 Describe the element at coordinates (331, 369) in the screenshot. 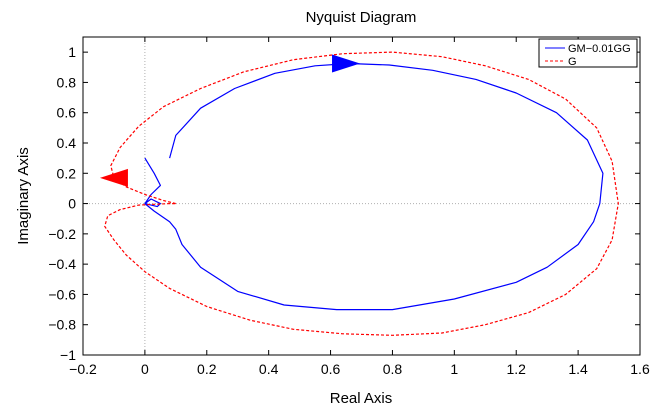

I see `x-tick-label: 0.6` at that location.